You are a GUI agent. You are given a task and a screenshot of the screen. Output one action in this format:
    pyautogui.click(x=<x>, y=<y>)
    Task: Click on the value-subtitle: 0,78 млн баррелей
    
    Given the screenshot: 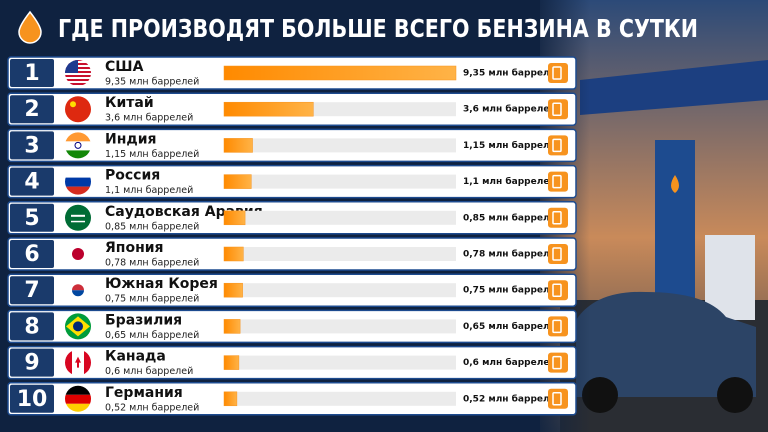 What is the action you would take?
    pyautogui.click(x=152, y=263)
    